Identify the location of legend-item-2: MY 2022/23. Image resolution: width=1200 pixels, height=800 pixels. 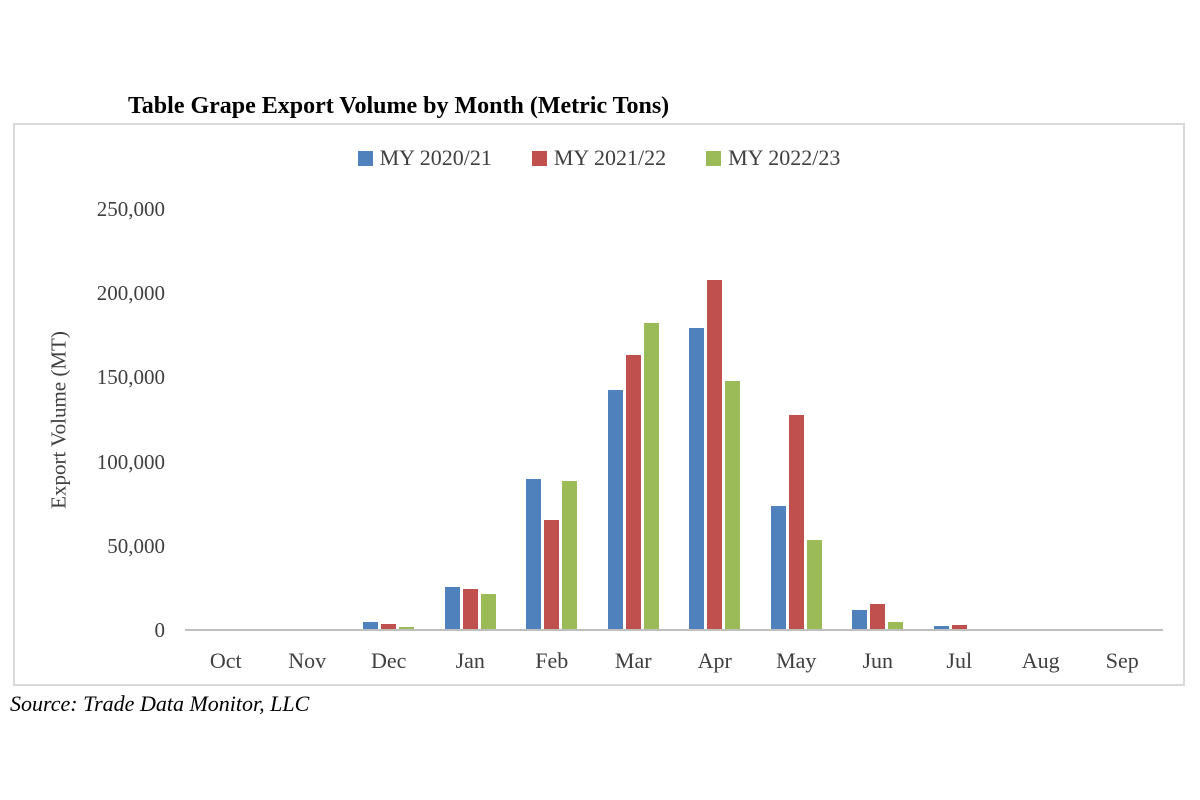
(773, 158).